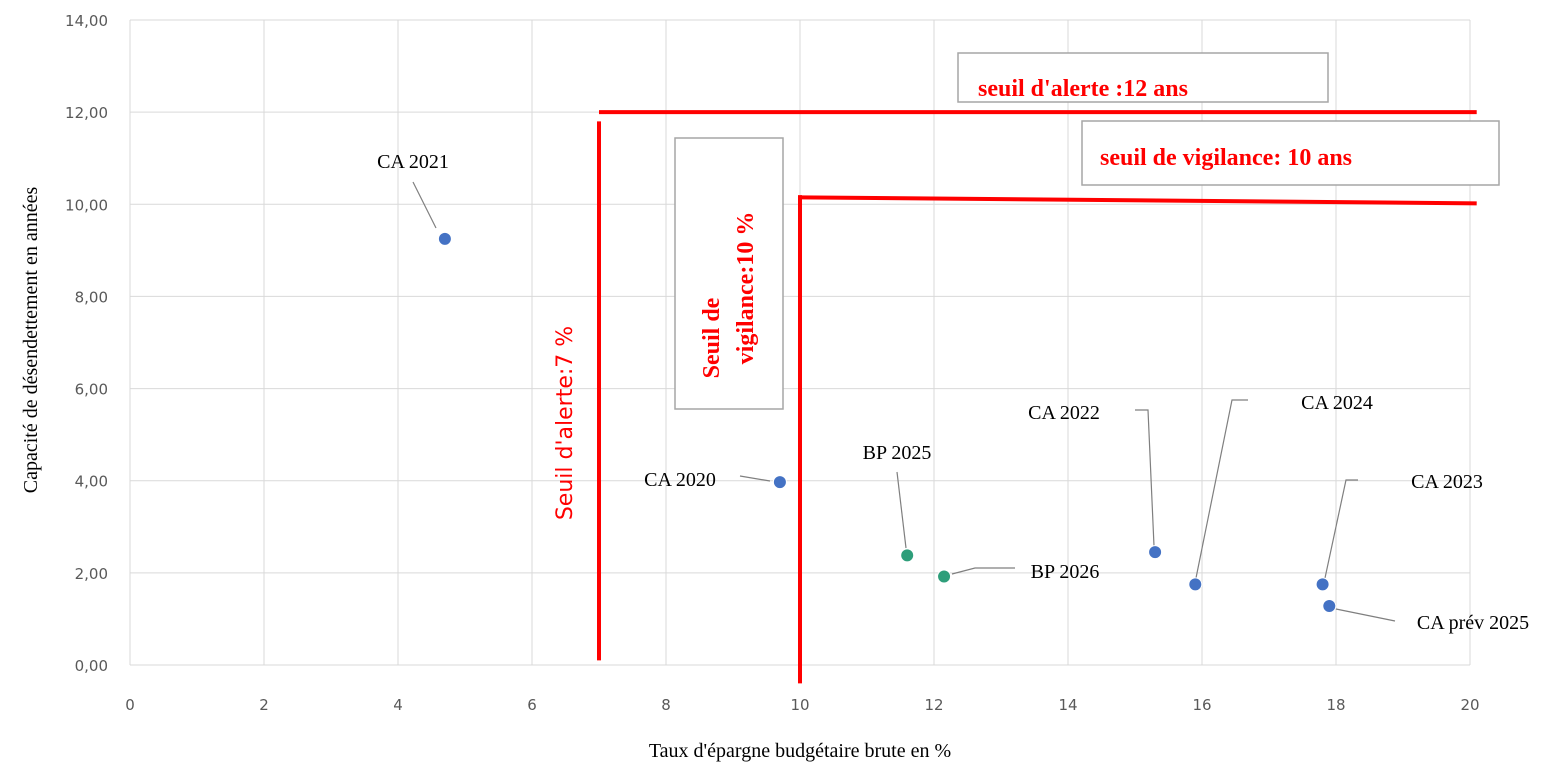 The height and width of the screenshot is (768, 1547). I want to click on point-label: BP 2025, so click(897, 453).